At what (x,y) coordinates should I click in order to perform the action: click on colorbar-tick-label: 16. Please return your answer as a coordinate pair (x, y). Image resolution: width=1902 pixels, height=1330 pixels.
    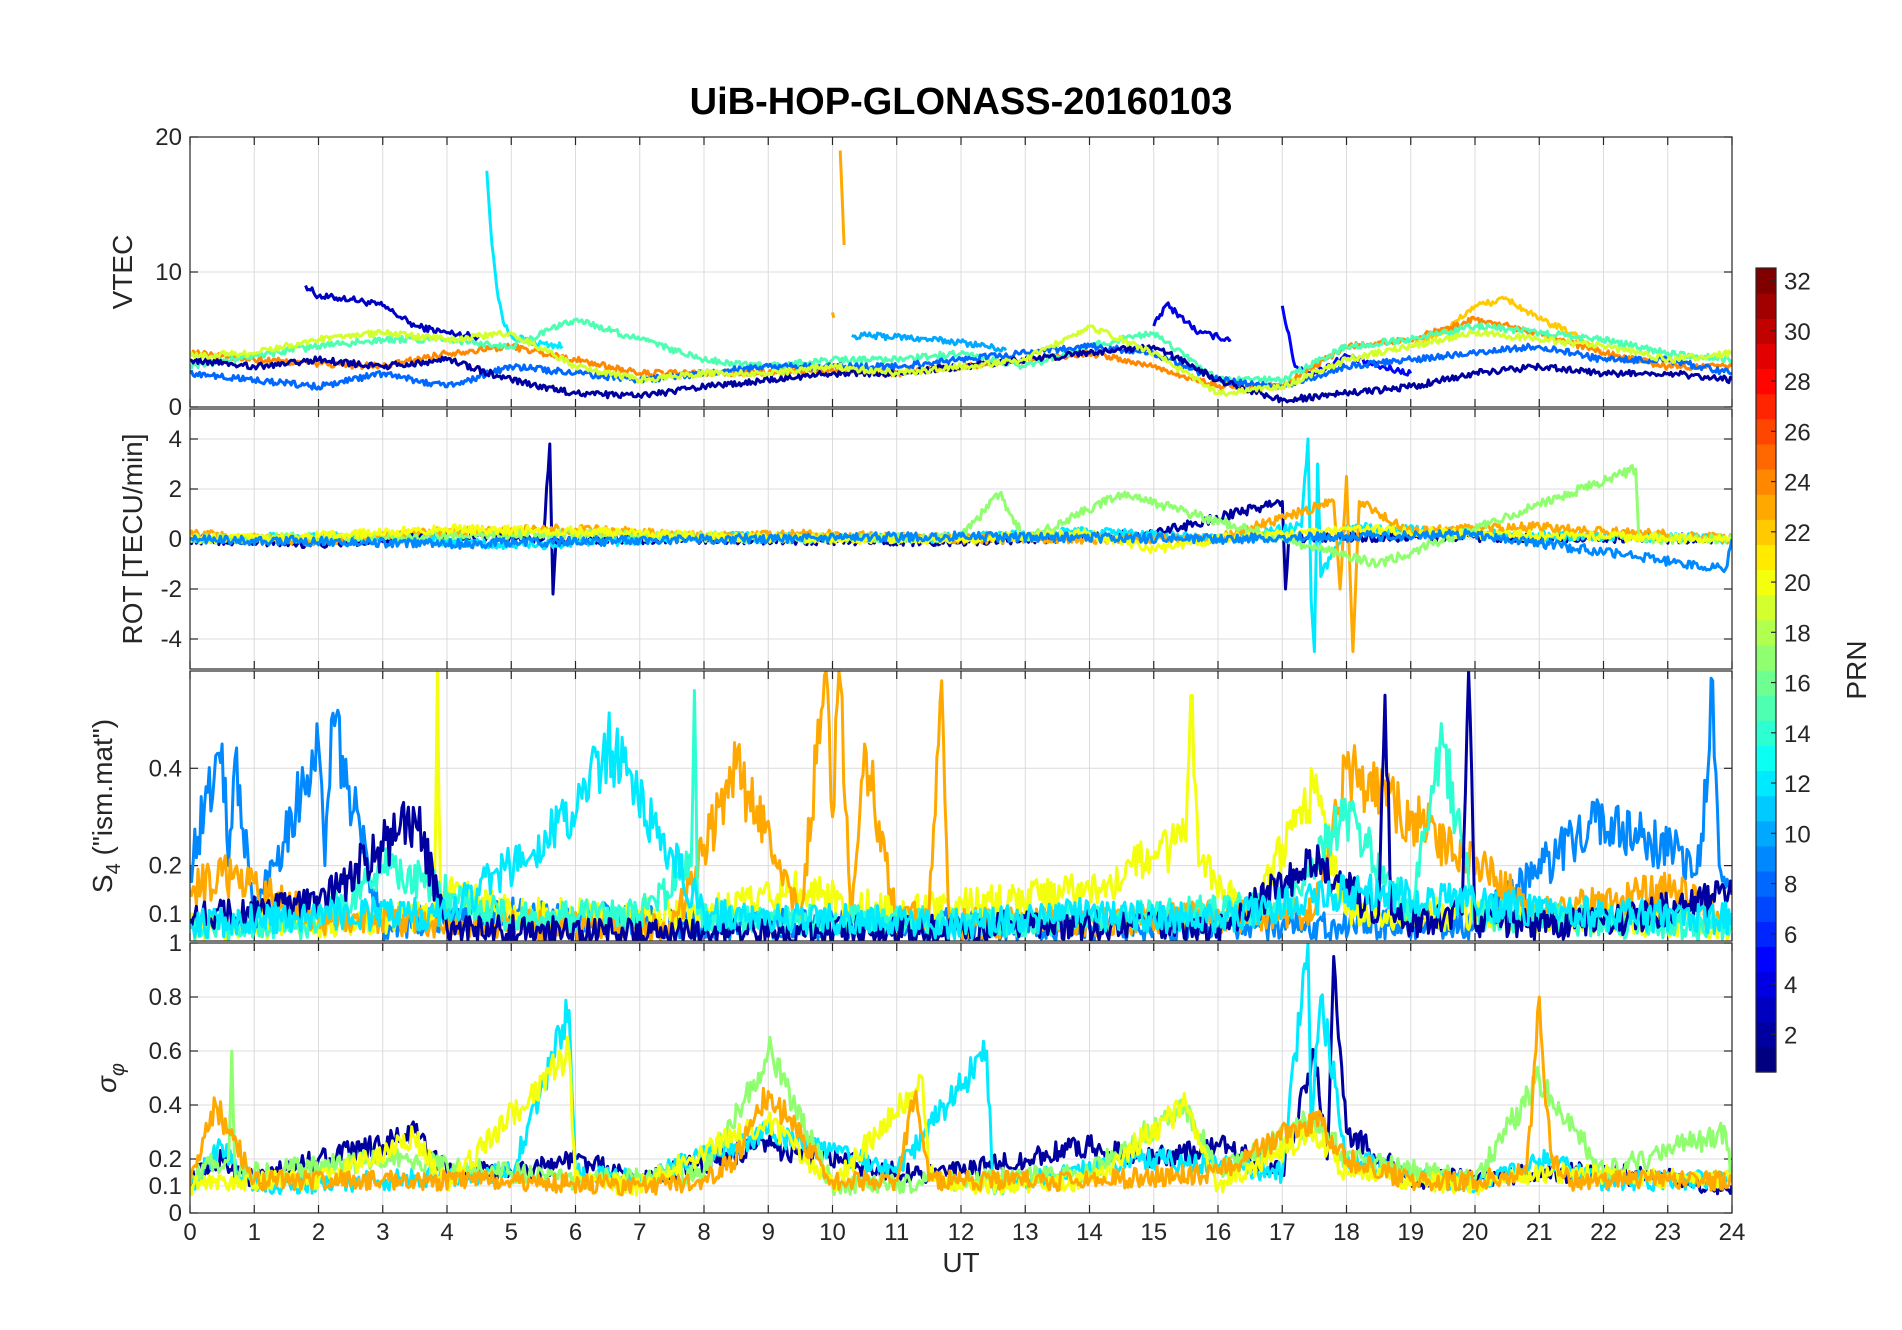
    Looking at the image, I should click on (1797, 684).